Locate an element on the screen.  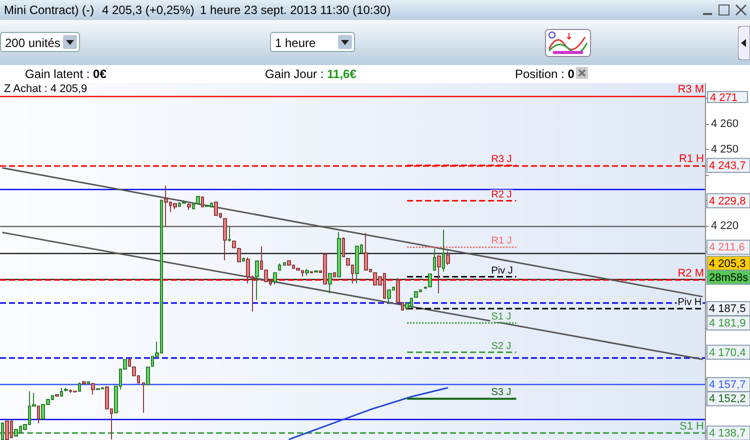
annotation: 4 138,7 is located at coordinates (727, 434).